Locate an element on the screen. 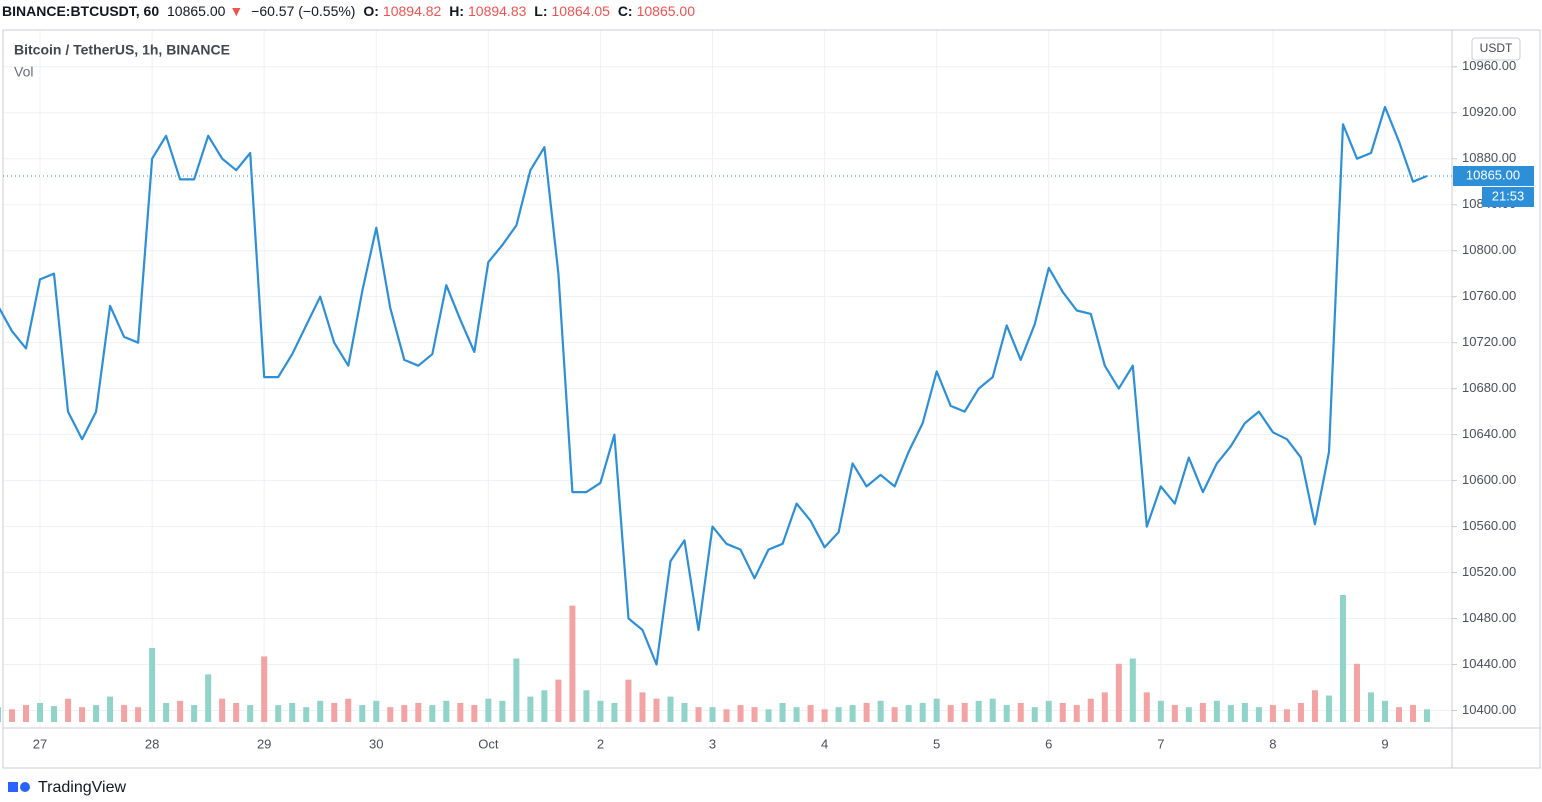 Image resolution: width=1542 pixels, height=802 pixels. currency-box is located at coordinates (1496, 49).